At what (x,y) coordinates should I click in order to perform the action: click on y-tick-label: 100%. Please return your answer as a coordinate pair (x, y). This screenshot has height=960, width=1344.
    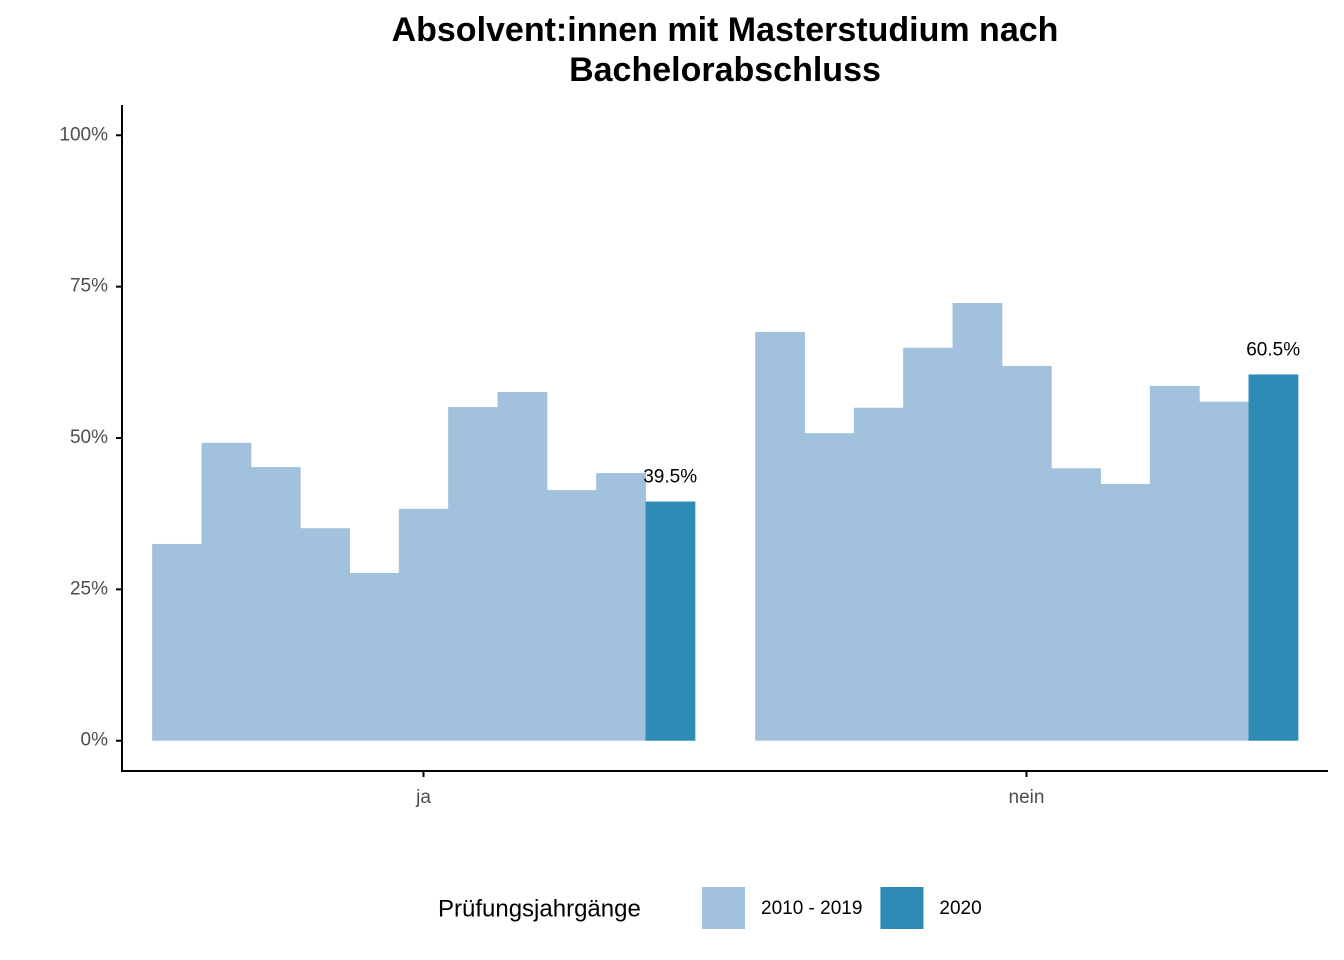
    Looking at the image, I should click on (83, 134).